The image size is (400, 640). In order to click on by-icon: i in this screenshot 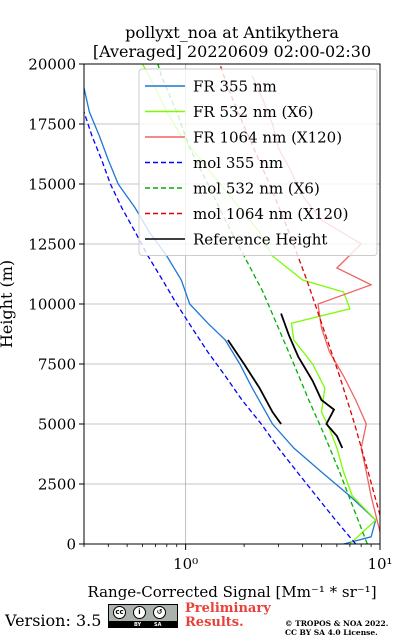, I will do `click(139, 612)`.